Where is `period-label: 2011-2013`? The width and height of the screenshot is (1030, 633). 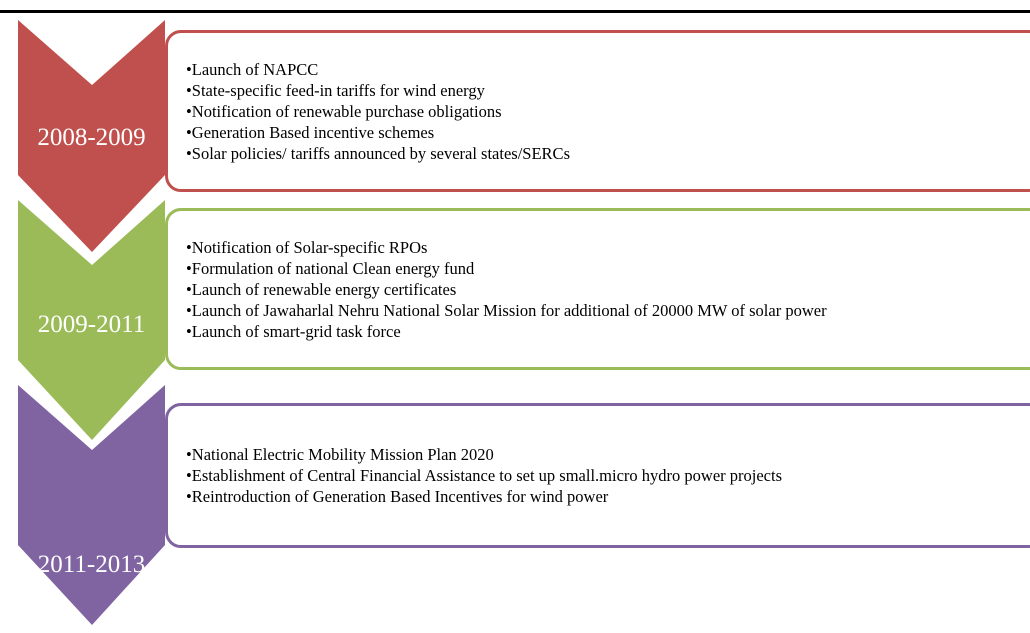 period-label: 2011-2013 is located at coordinates (91, 564).